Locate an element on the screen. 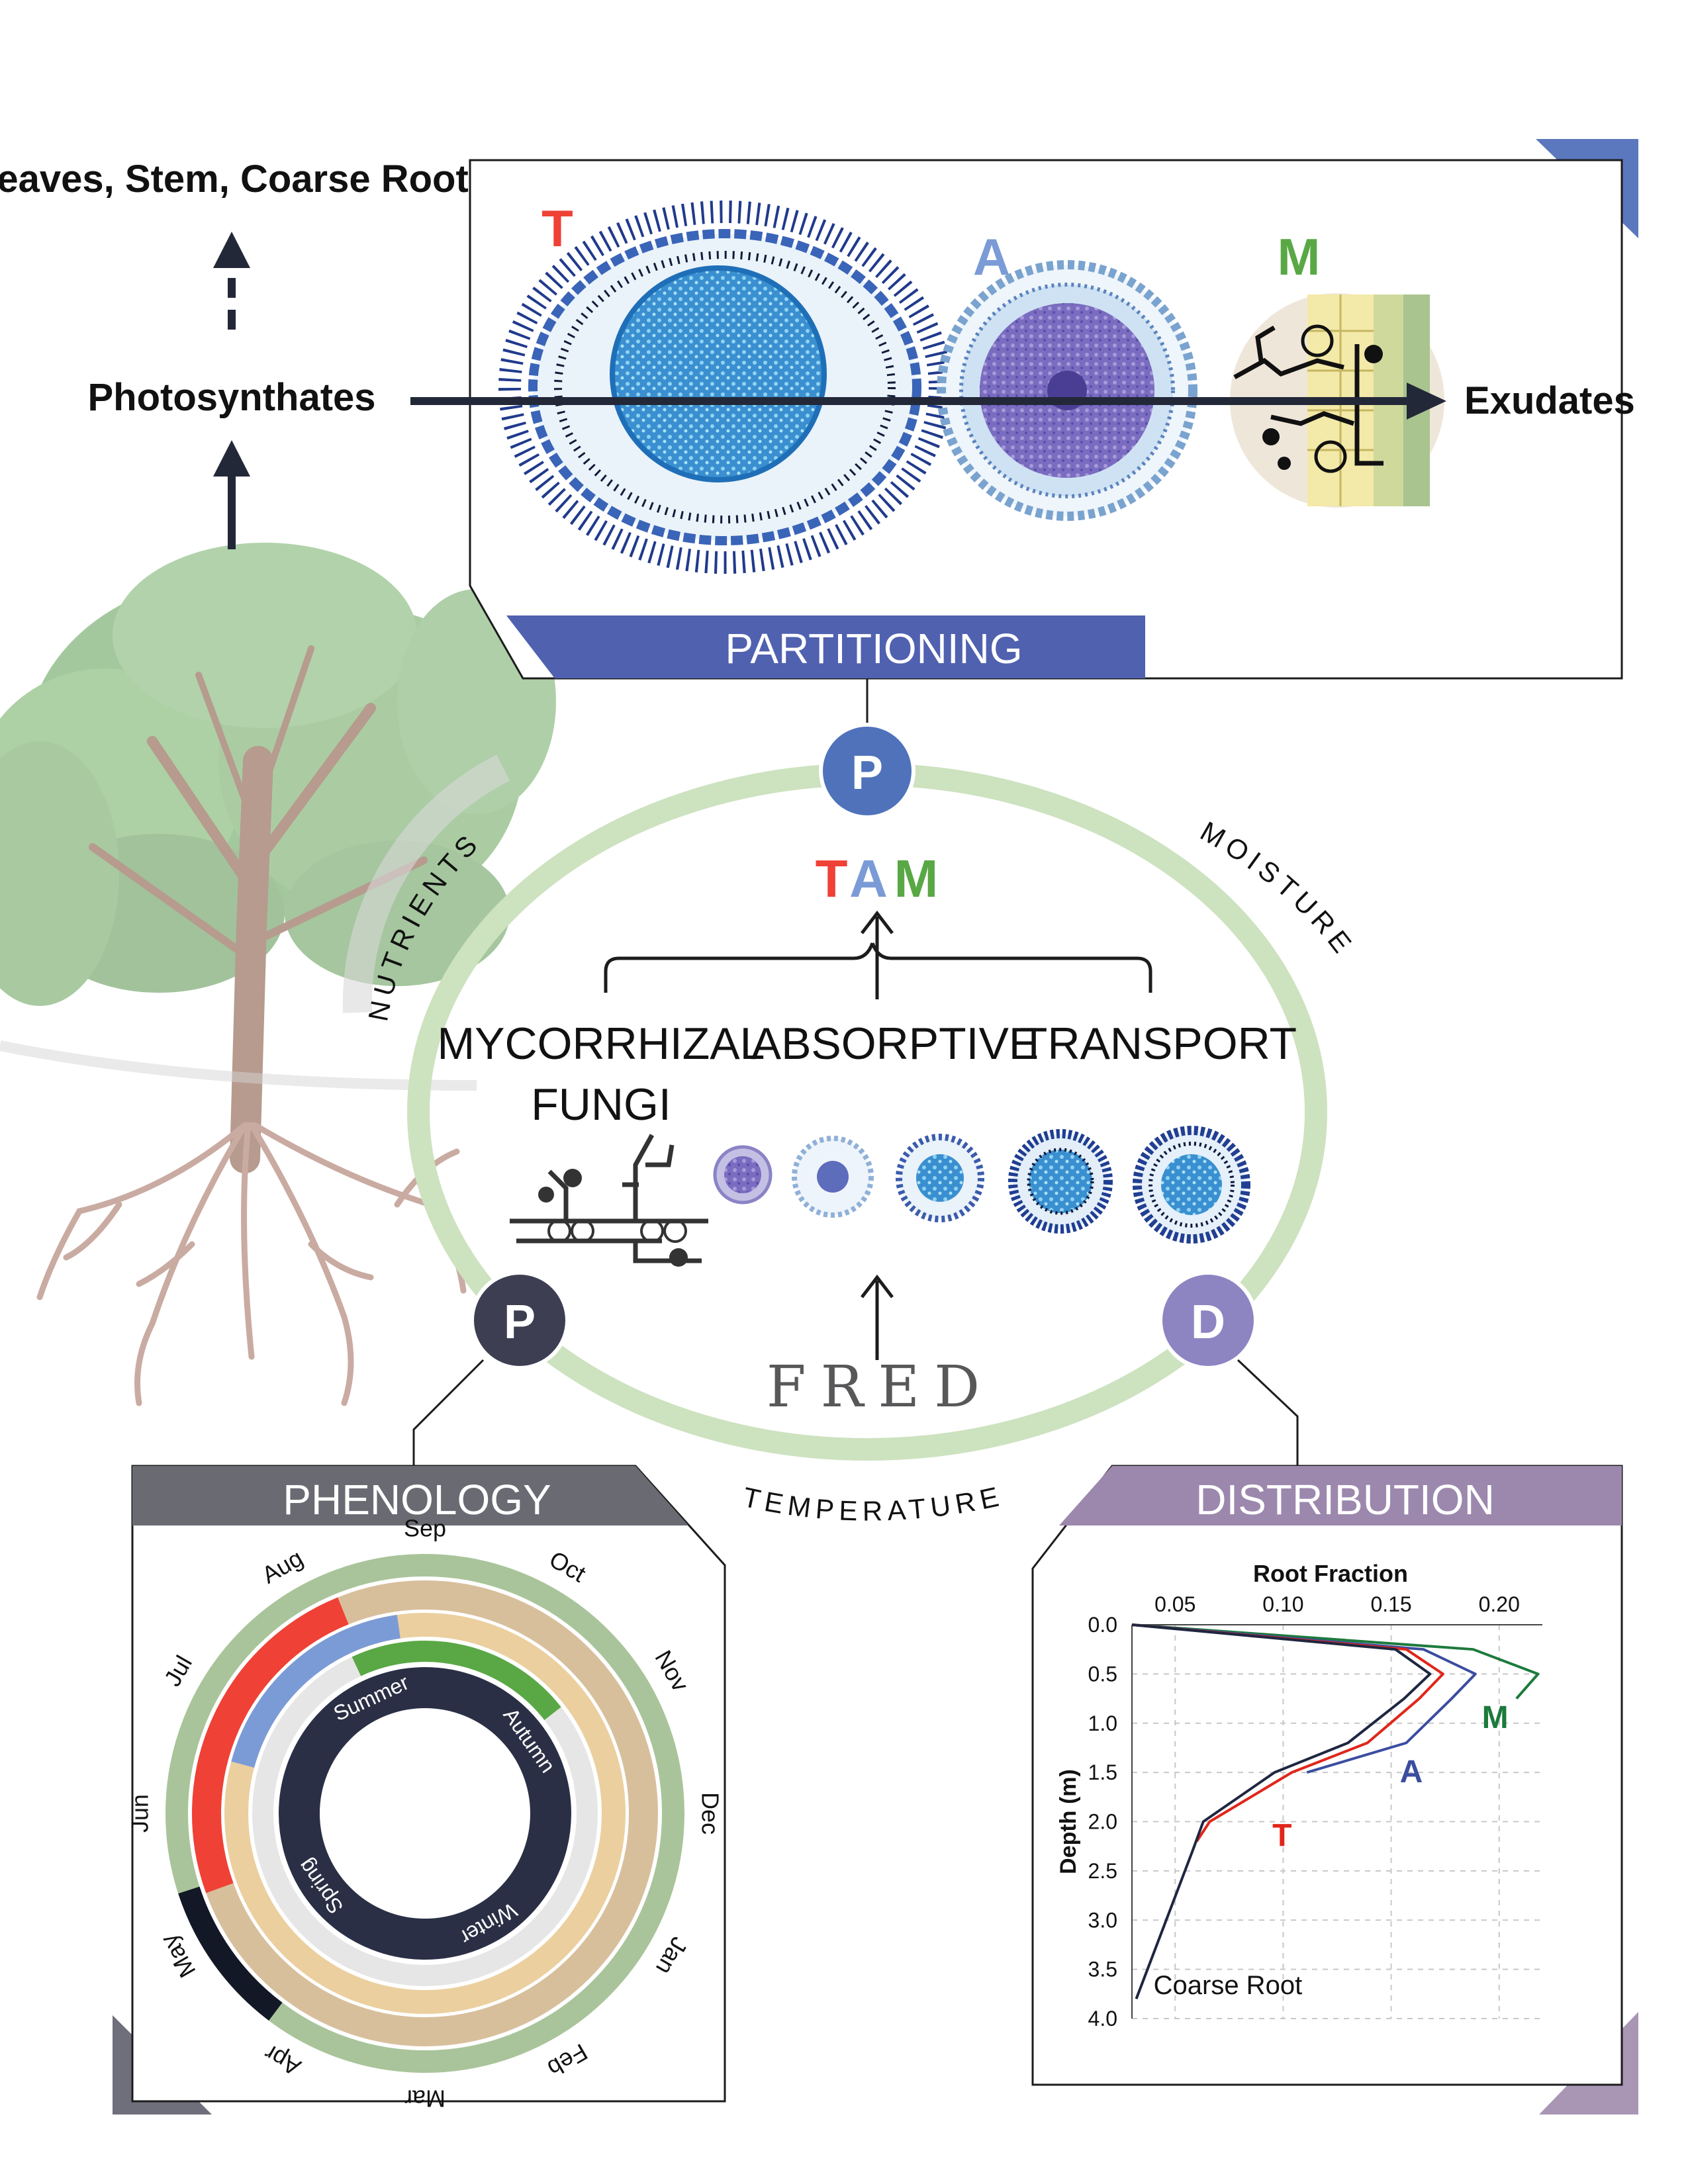 This screenshot has height=2184, width=1688. y-tick-label: 4.0 is located at coordinates (1102, 2019).